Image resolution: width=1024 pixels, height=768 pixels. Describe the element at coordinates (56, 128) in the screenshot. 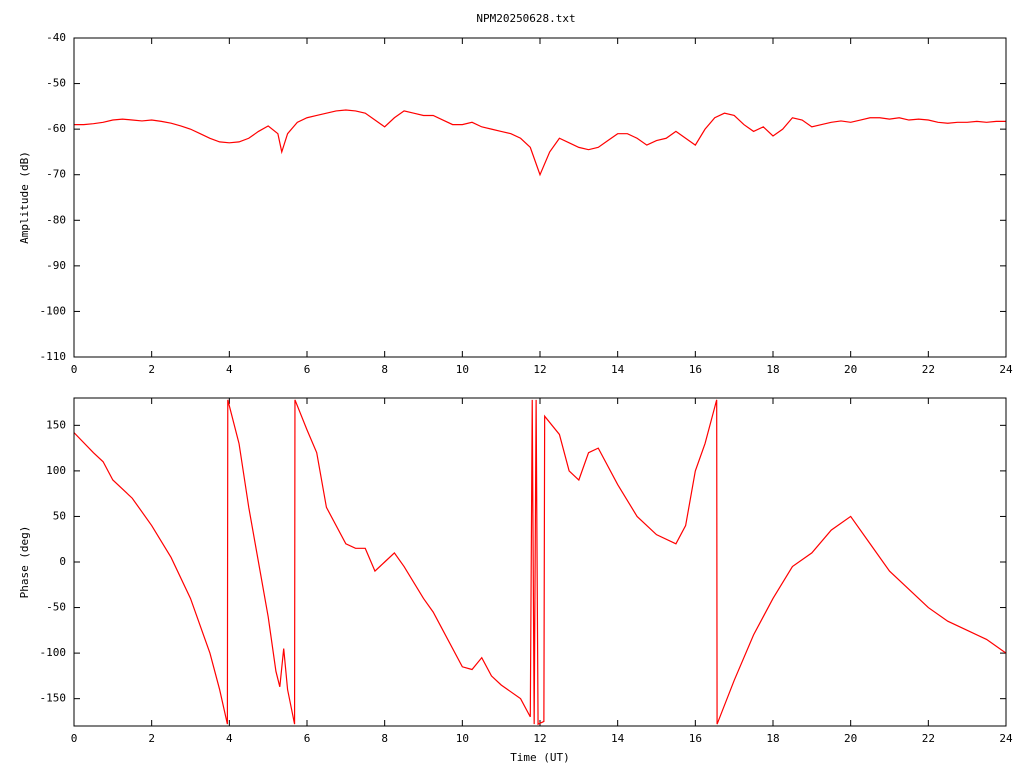

I see `y-tick-label: -60` at that location.